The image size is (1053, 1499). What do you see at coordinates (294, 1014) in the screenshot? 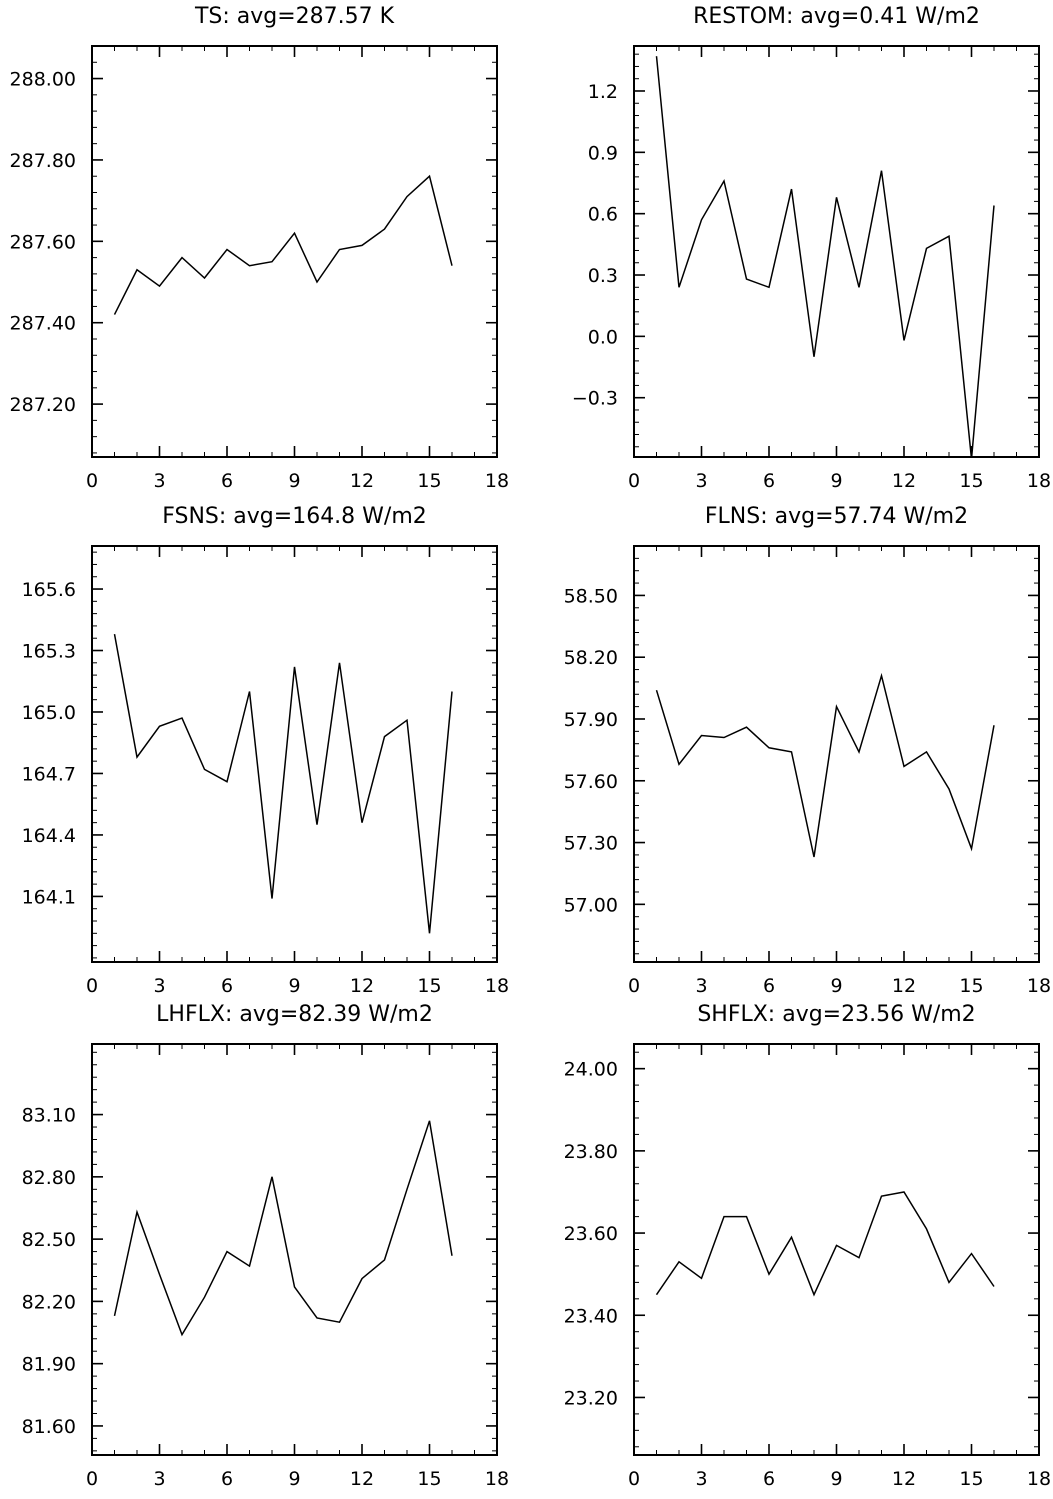
I see `chart-title: LHFLX: avg=82.39 W/m2` at bounding box center [294, 1014].